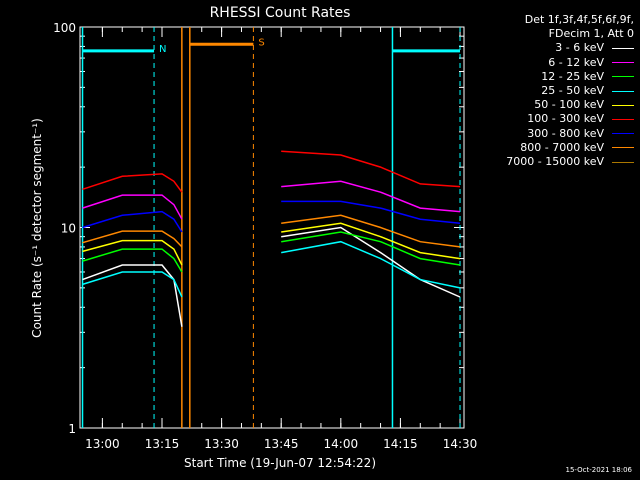 This screenshot has width=640, height=480. Describe the element at coordinates (102, 444) in the screenshot. I see `x-tick-label: 13:00` at that location.